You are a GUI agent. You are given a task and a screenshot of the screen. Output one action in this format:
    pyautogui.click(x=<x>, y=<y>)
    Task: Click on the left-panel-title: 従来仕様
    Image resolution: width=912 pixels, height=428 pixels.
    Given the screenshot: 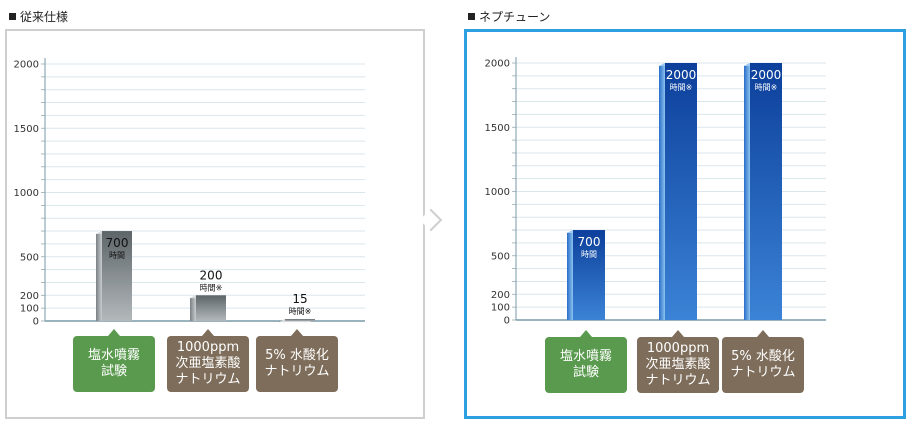 What is the action you would take?
    pyautogui.click(x=38, y=16)
    